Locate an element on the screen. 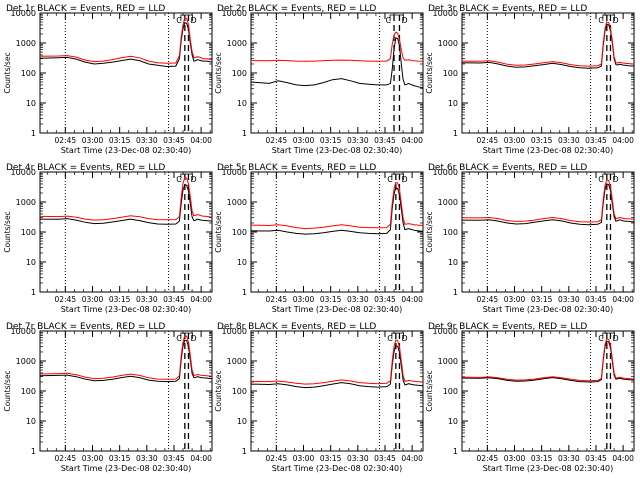 This screenshot has width=640, height=480. panel-title: Det 1r BLACK = Events, RED = LLD is located at coordinates (85, 9).